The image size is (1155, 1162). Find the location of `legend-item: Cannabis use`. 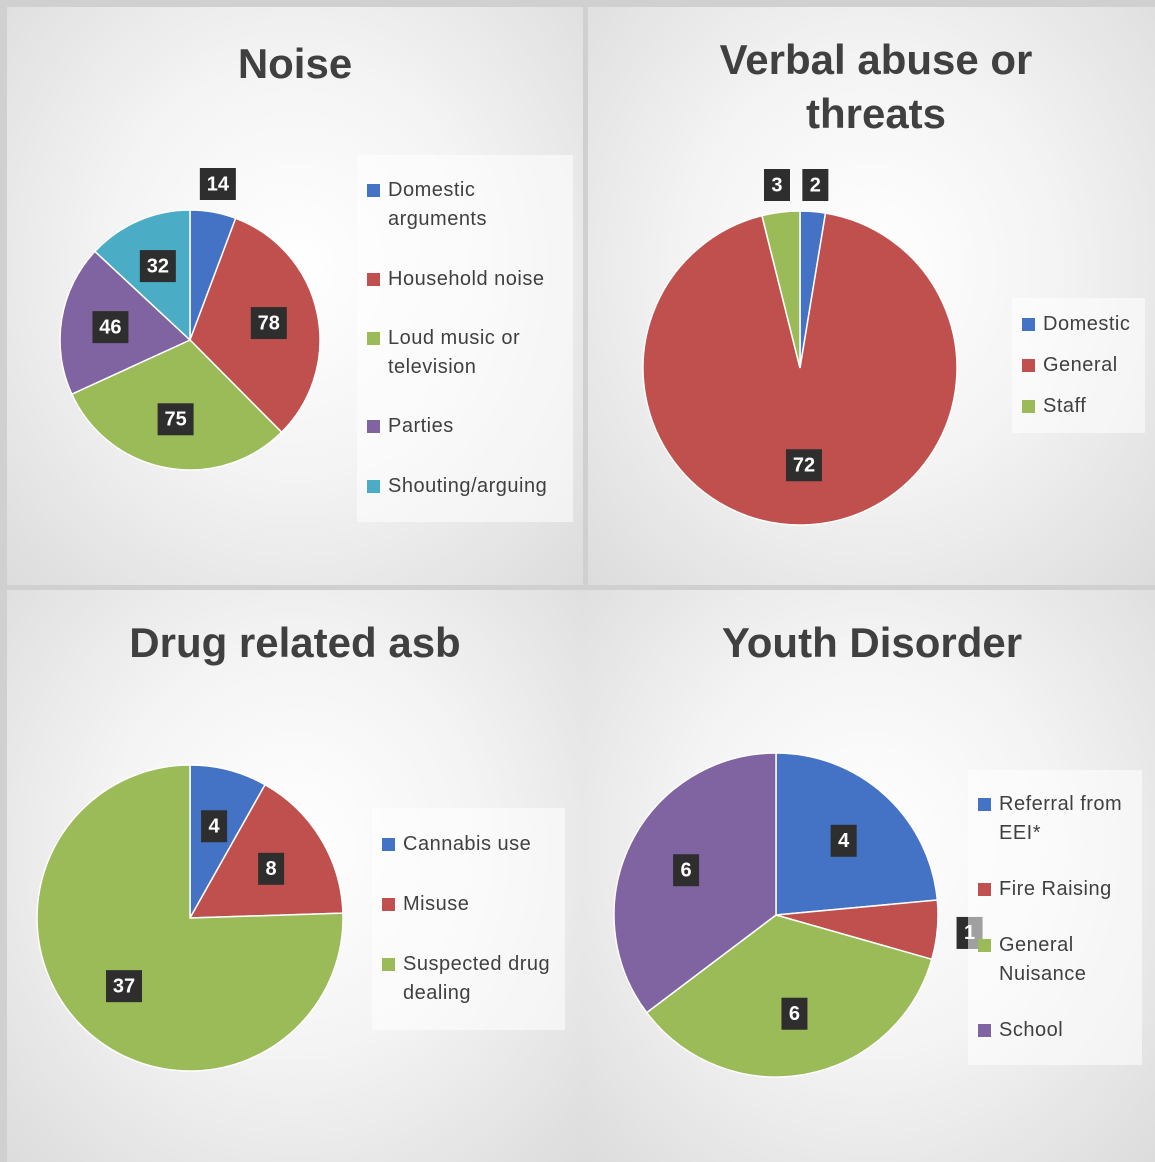

legend-item: Cannabis use is located at coordinates (468, 844).